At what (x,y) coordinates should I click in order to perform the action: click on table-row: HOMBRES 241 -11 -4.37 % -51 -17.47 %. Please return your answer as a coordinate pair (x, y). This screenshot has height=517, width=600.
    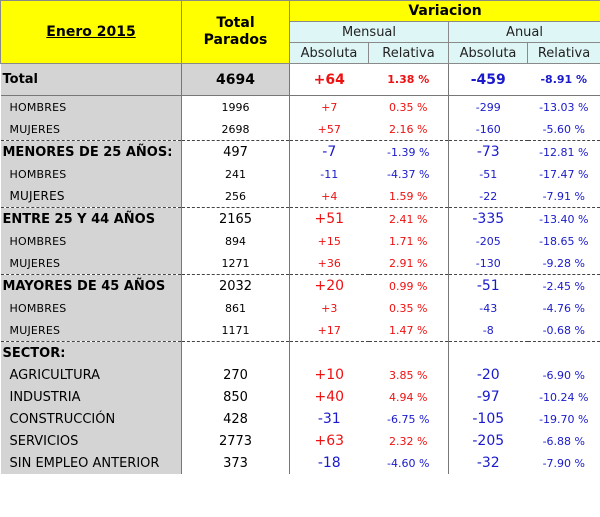
    Looking at the image, I should click on (300, 174).